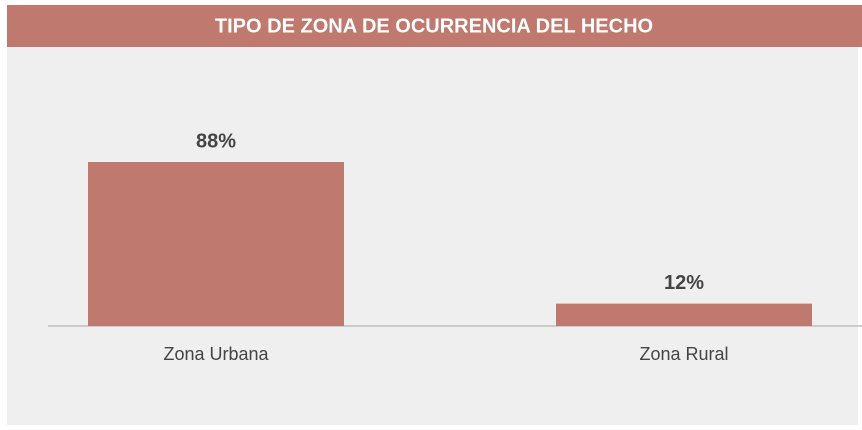 The image size is (862, 430). I want to click on chart-title: TIPO DE ZONA DE OCURRENCIA DEL HECHO, so click(434, 26).